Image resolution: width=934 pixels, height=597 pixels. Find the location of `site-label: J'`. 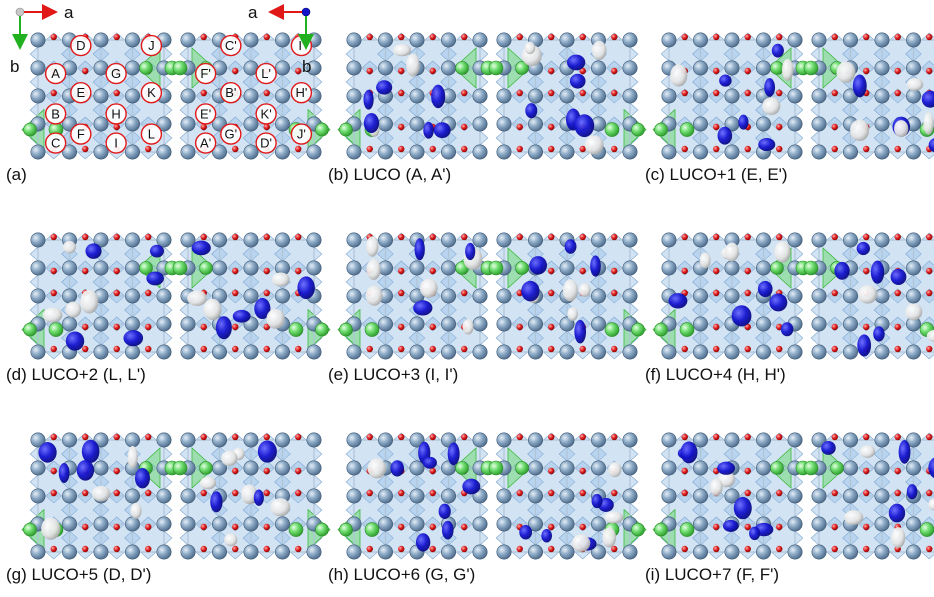

site-label: J' is located at coordinates (301, 134).